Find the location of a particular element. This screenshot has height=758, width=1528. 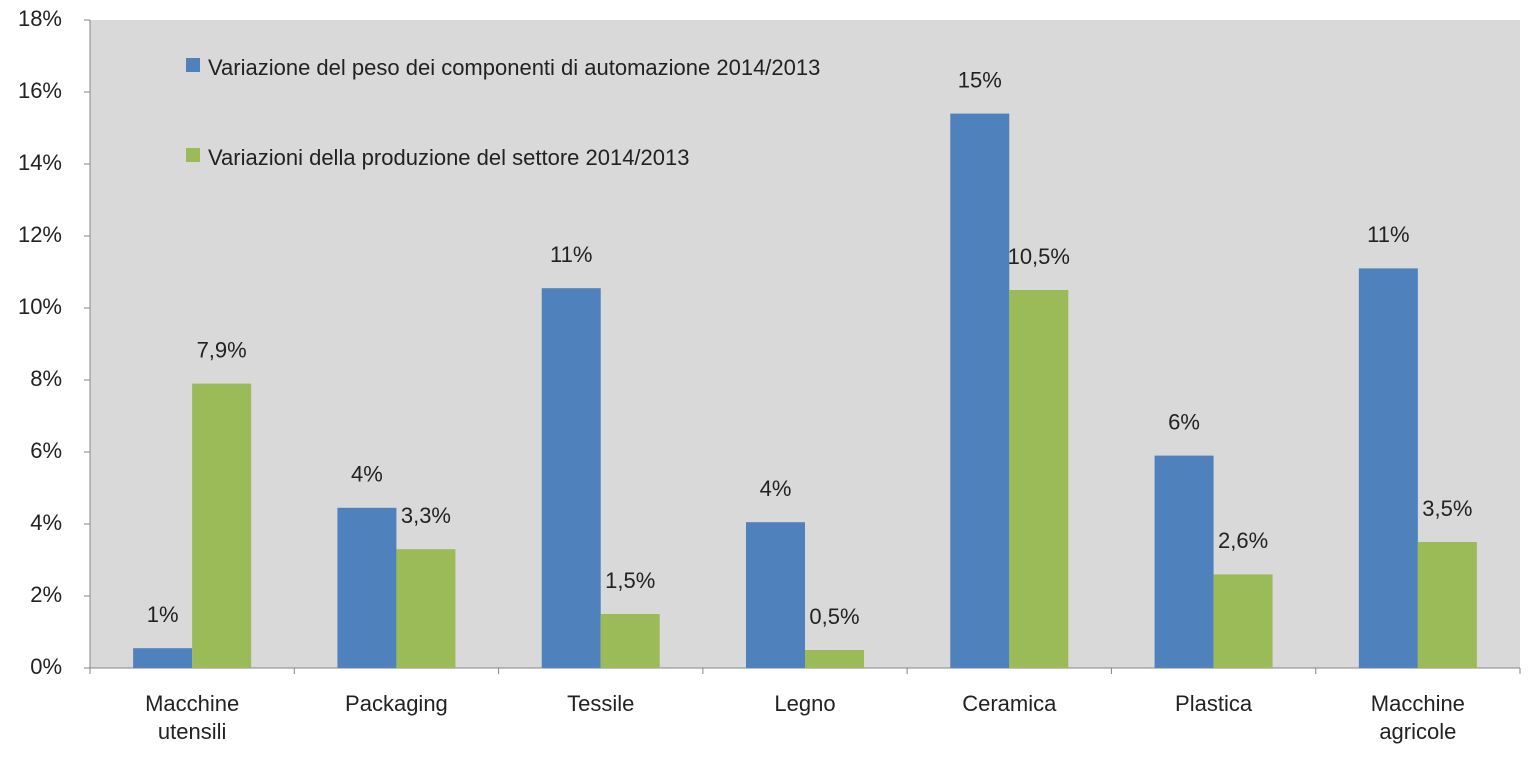

y-tick-label: 8% is located at coordinates (46, 378).